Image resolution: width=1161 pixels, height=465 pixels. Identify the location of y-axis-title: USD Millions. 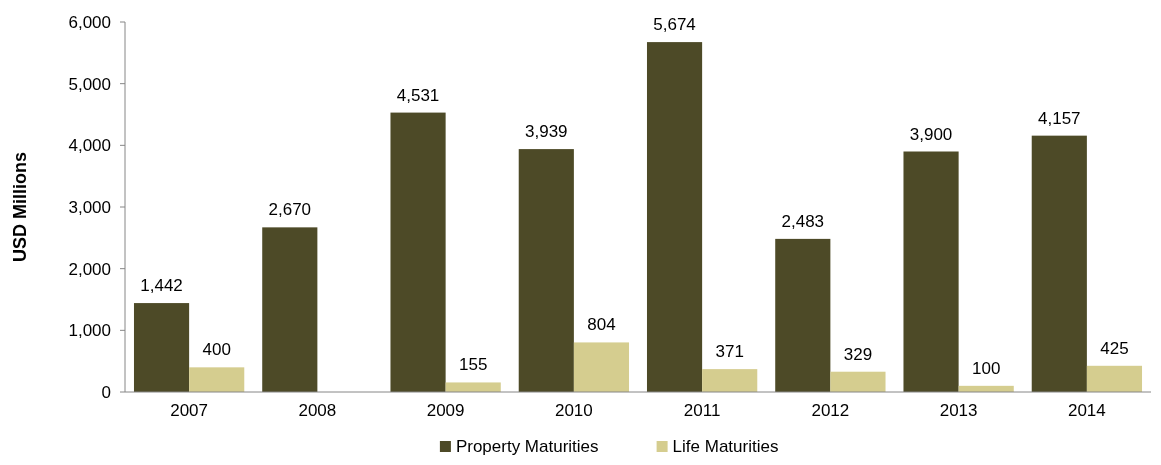
(20, 207).